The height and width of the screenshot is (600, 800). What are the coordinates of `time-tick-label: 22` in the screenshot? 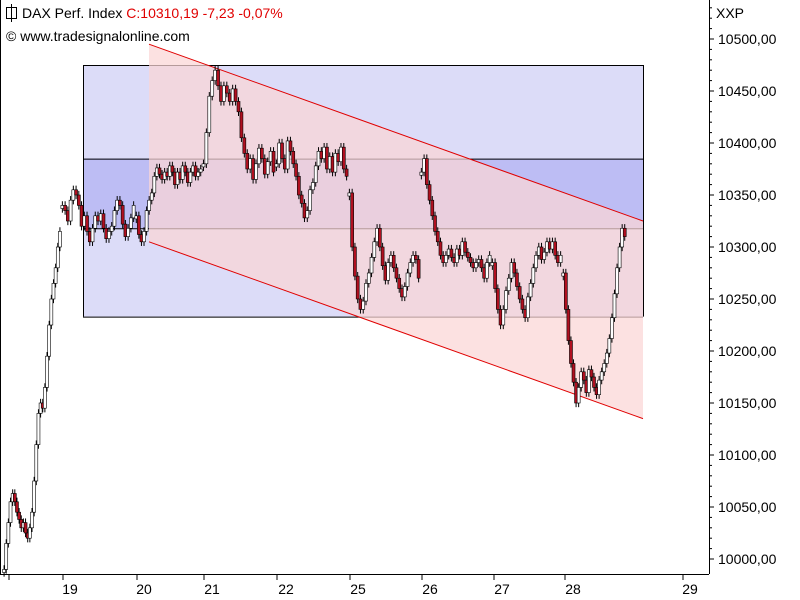 It's located at (286, 589).